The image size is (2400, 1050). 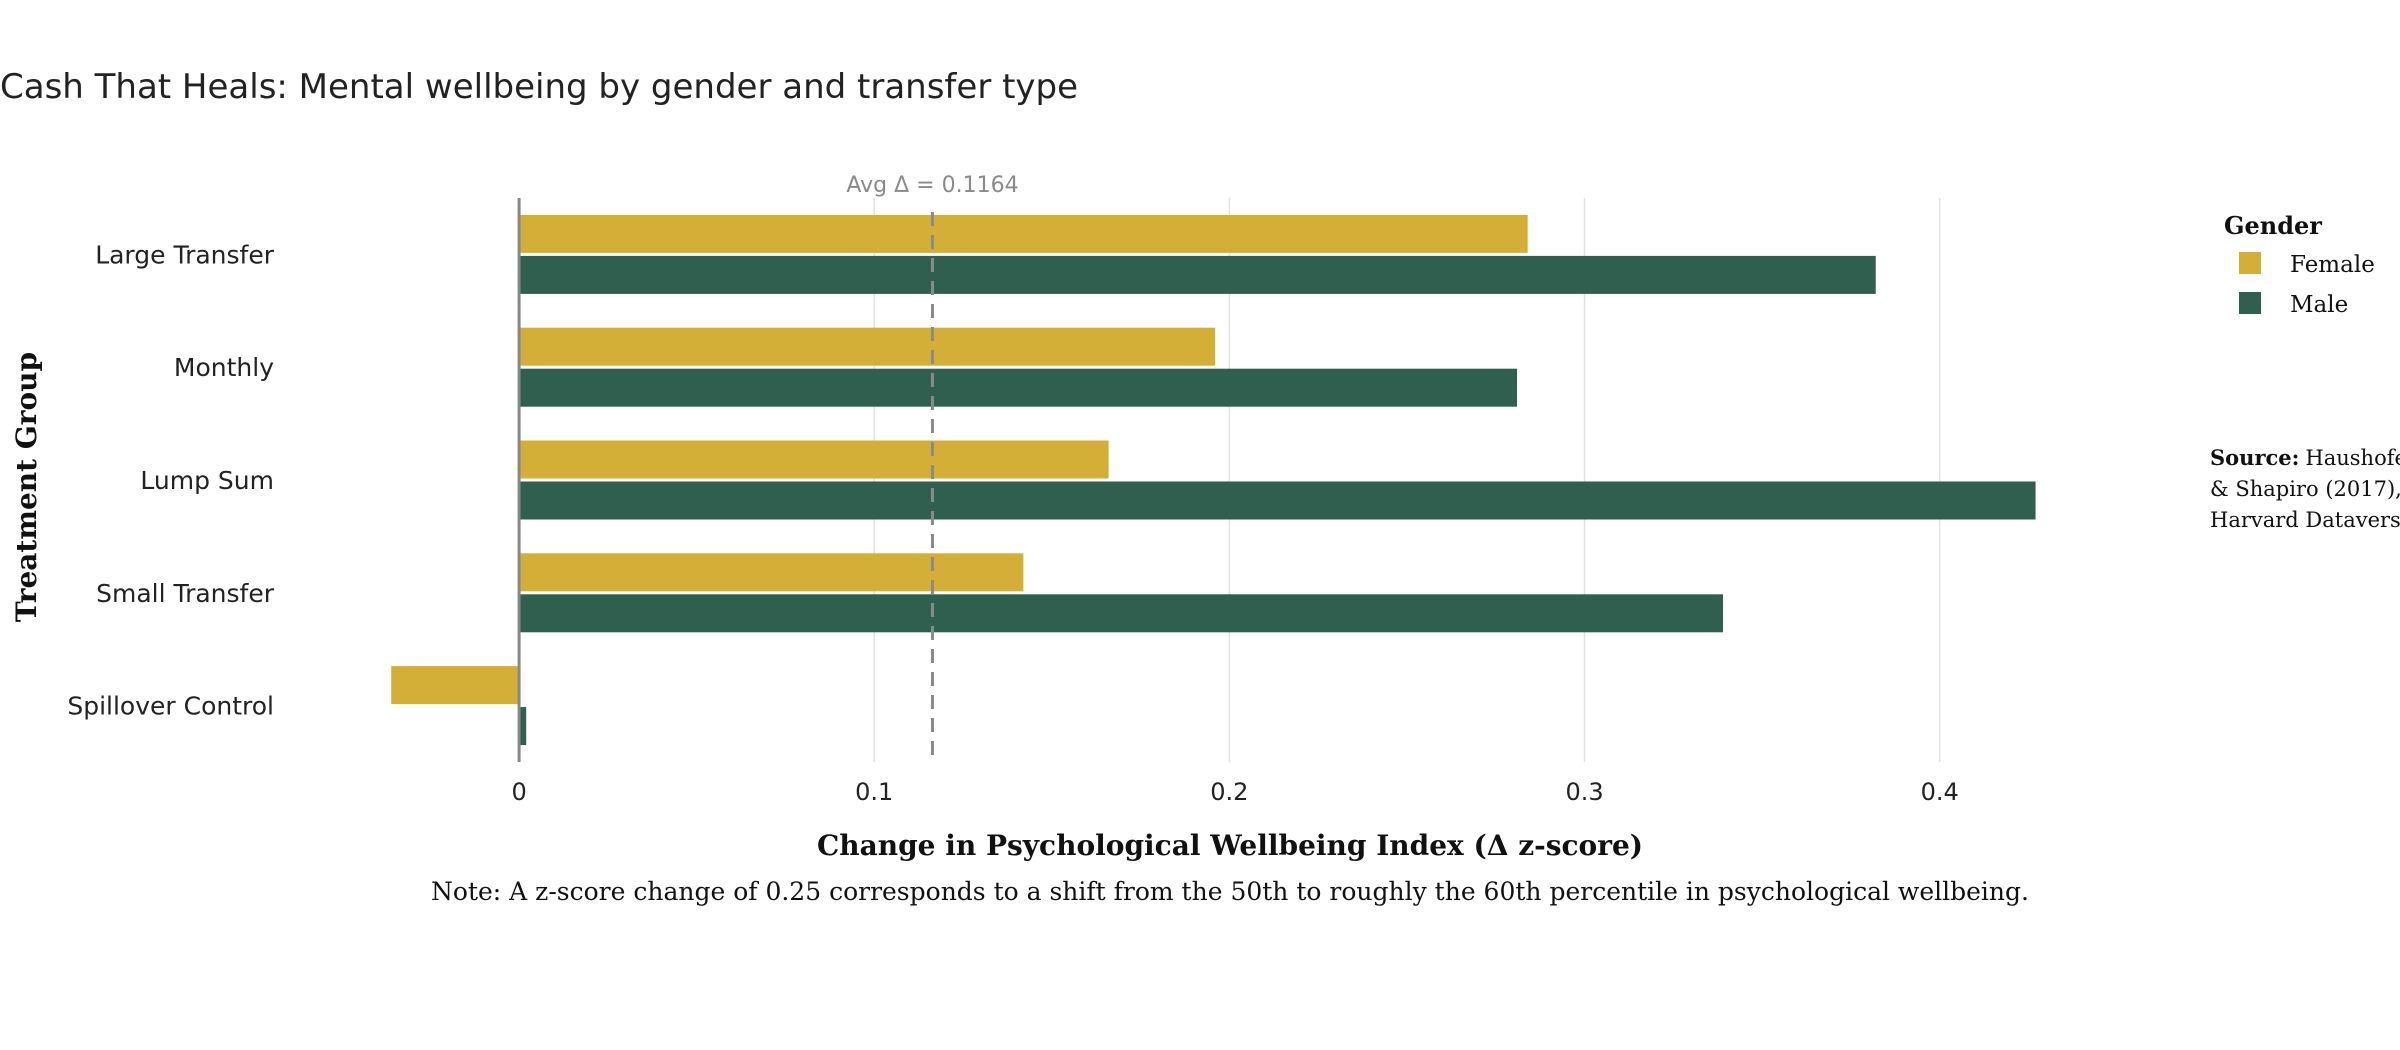 I want to click on x-tick-label-0: 0, so click(x=518, y=792).